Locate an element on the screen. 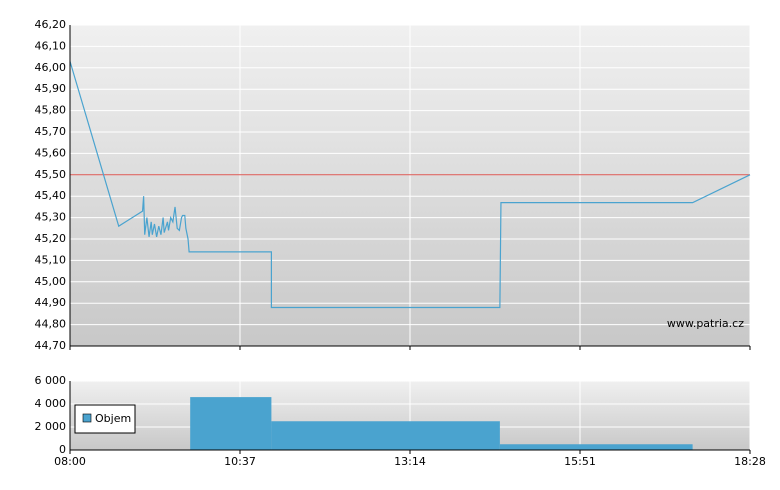  x-tick-label: 15:51 is located at coordinates (580, 461).